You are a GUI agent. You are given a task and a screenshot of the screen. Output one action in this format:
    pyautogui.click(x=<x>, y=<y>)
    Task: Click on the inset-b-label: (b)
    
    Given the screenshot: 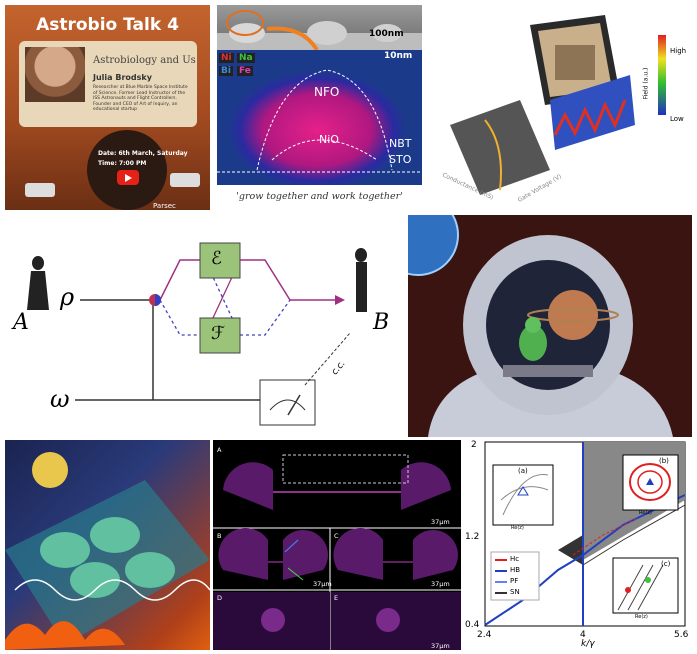 What is the action you would take?
    pyautogui.click(x=664, y=461)
    